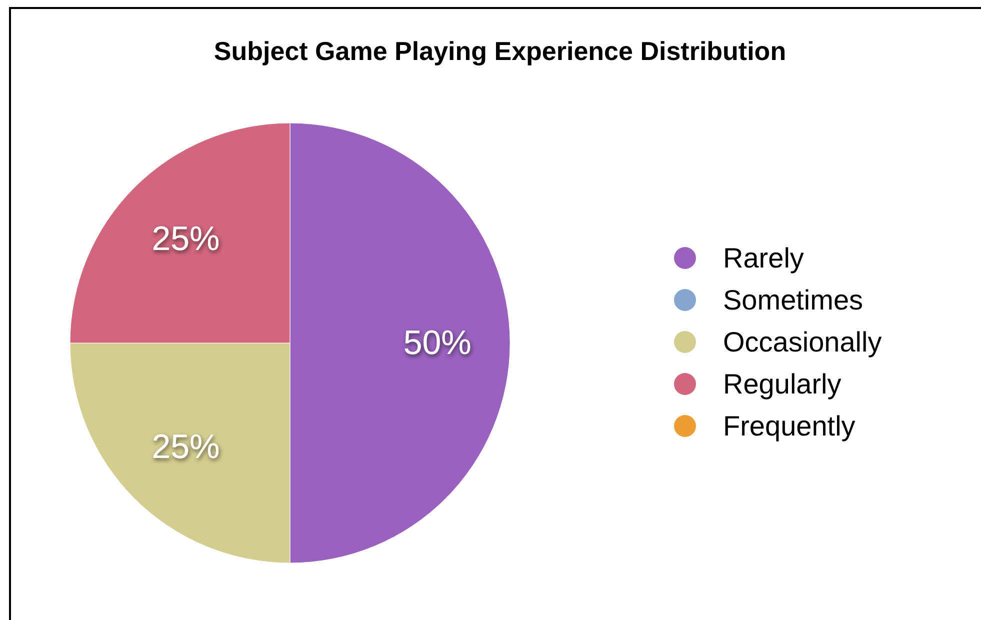 This screenshot has width=981, height=620. Describe the element at coordinates (437, 343) in the screenshot. I see `data-label: 50%` at that location.